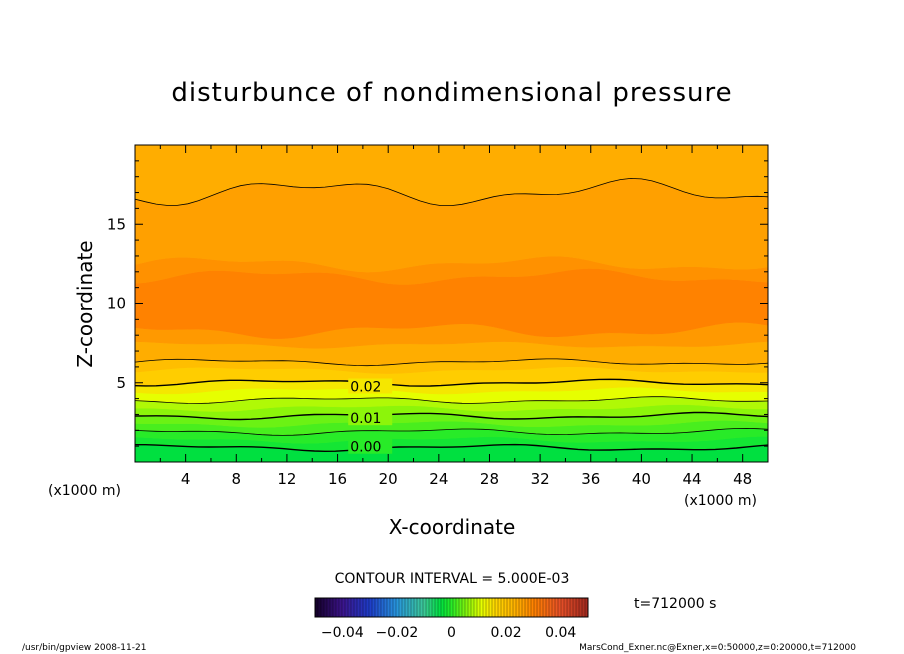 This screenshot has height=654, width=904. Describe the element at coordinates (540, 479) in the screenshot. I see `x-tick-label: 32` at that location.